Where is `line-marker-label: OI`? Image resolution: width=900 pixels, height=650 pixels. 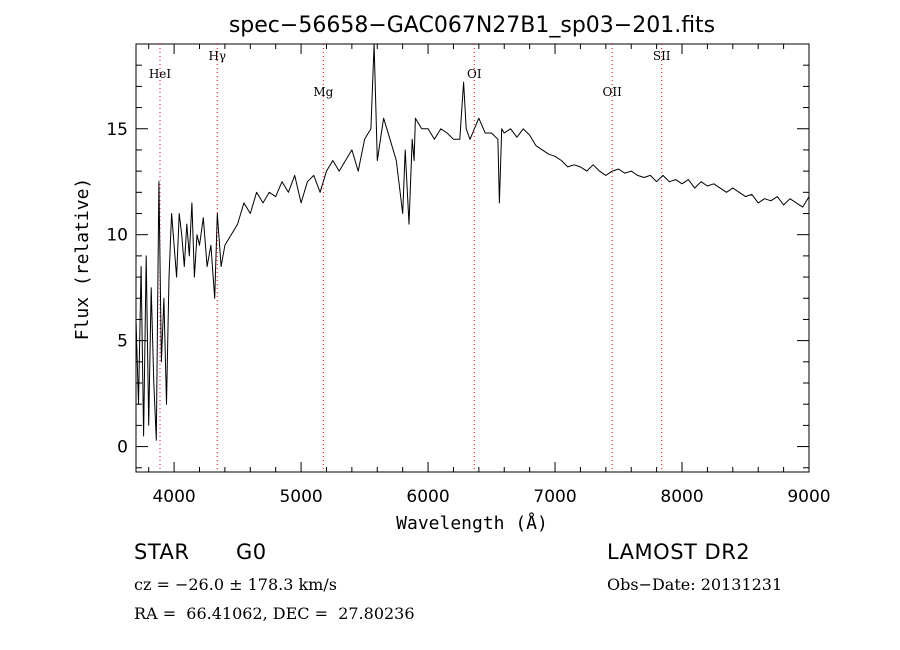
line-marker-label: OI is located at coordinates (474, 74).